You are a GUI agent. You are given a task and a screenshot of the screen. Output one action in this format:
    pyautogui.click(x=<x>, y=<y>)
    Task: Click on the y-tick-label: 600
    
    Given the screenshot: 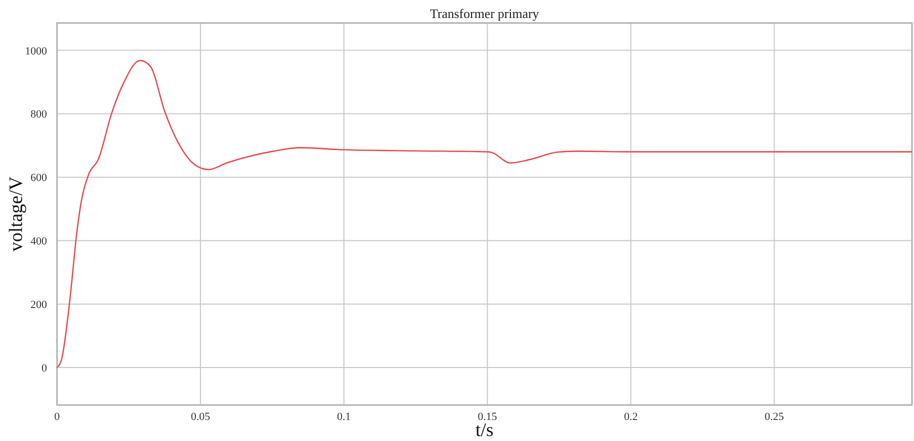 What is the action you would take?
    pyautogui.click(x=39, y=178)
    